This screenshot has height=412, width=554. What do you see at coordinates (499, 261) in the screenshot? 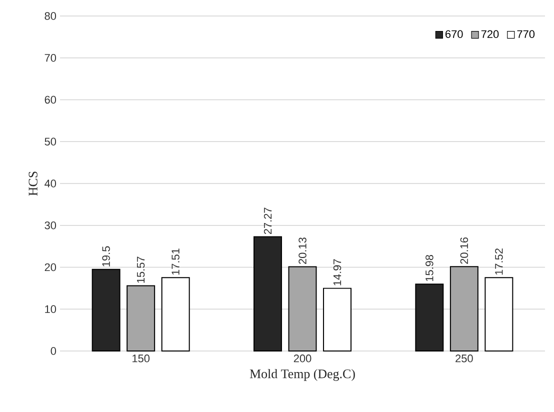
I see `data-label: 17.52` at bounding box center [499, 261].